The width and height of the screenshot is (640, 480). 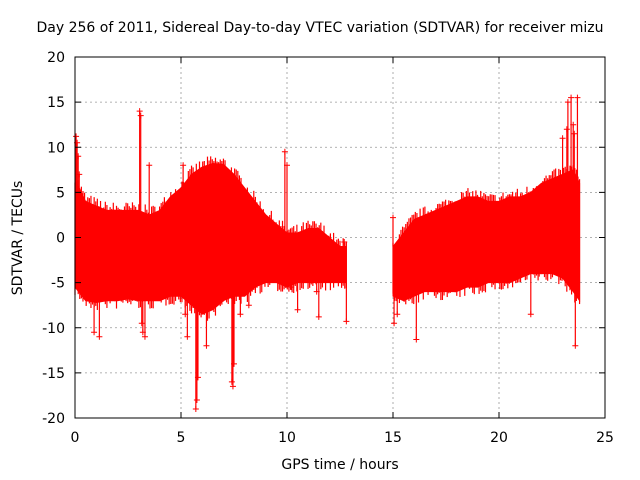 I want to click on x-tick-label: 5, so click(x=181, y=438).